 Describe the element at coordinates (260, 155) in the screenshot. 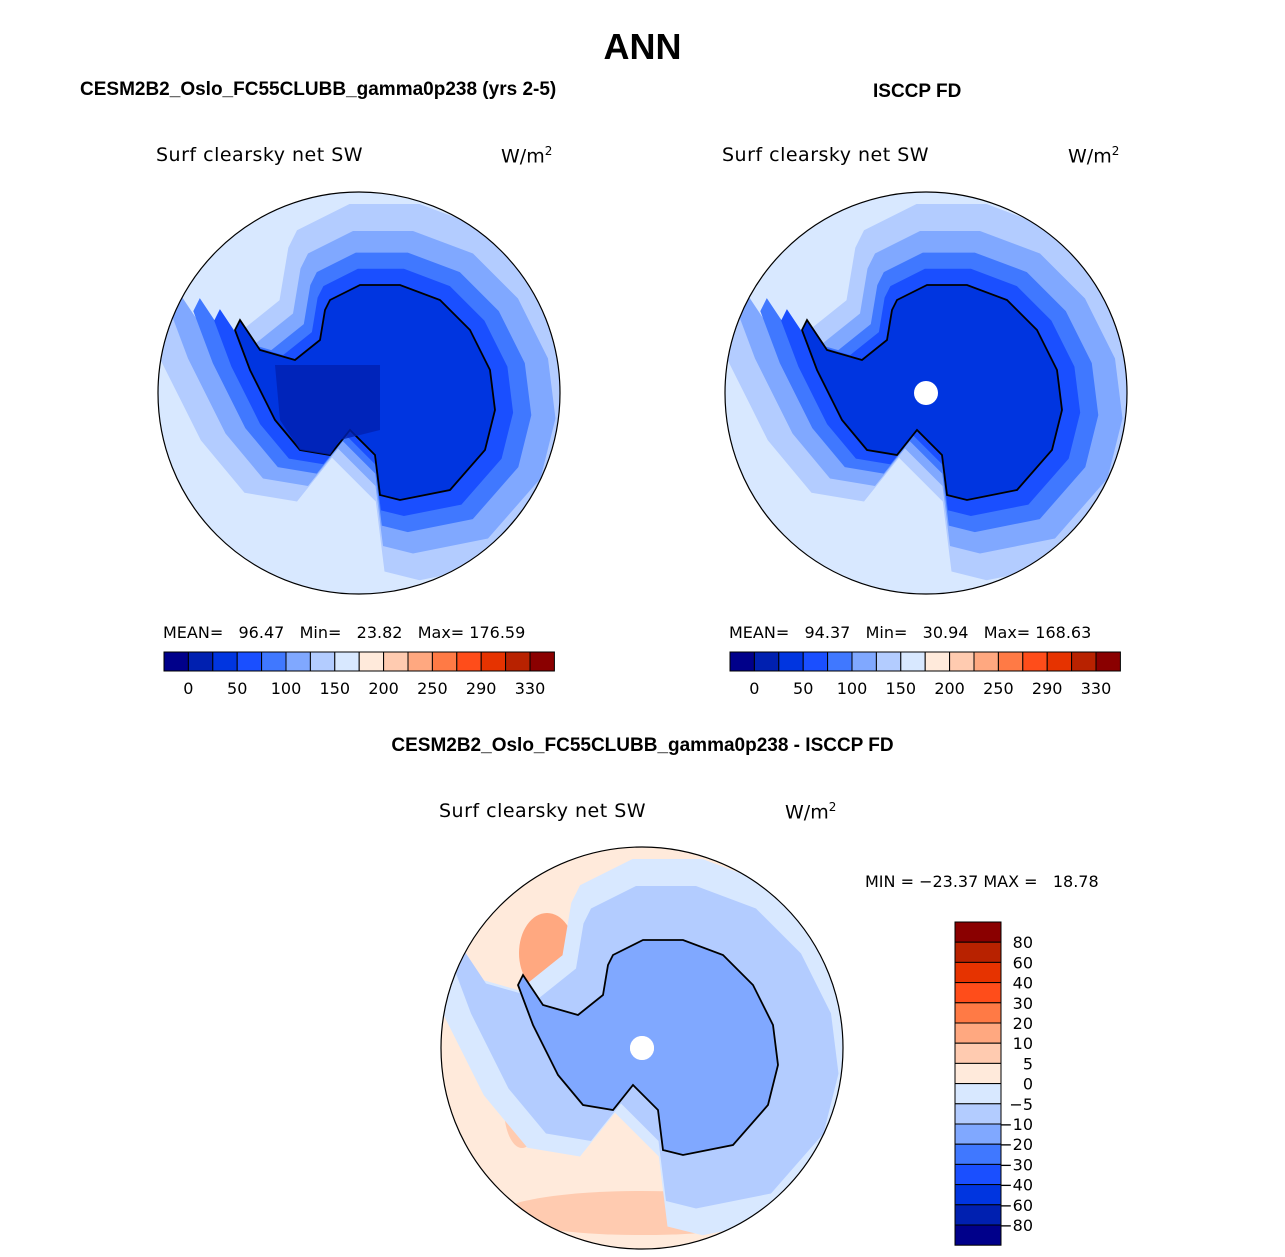

I see `panel-1-variable: Surf clearsky net SW` at that location.